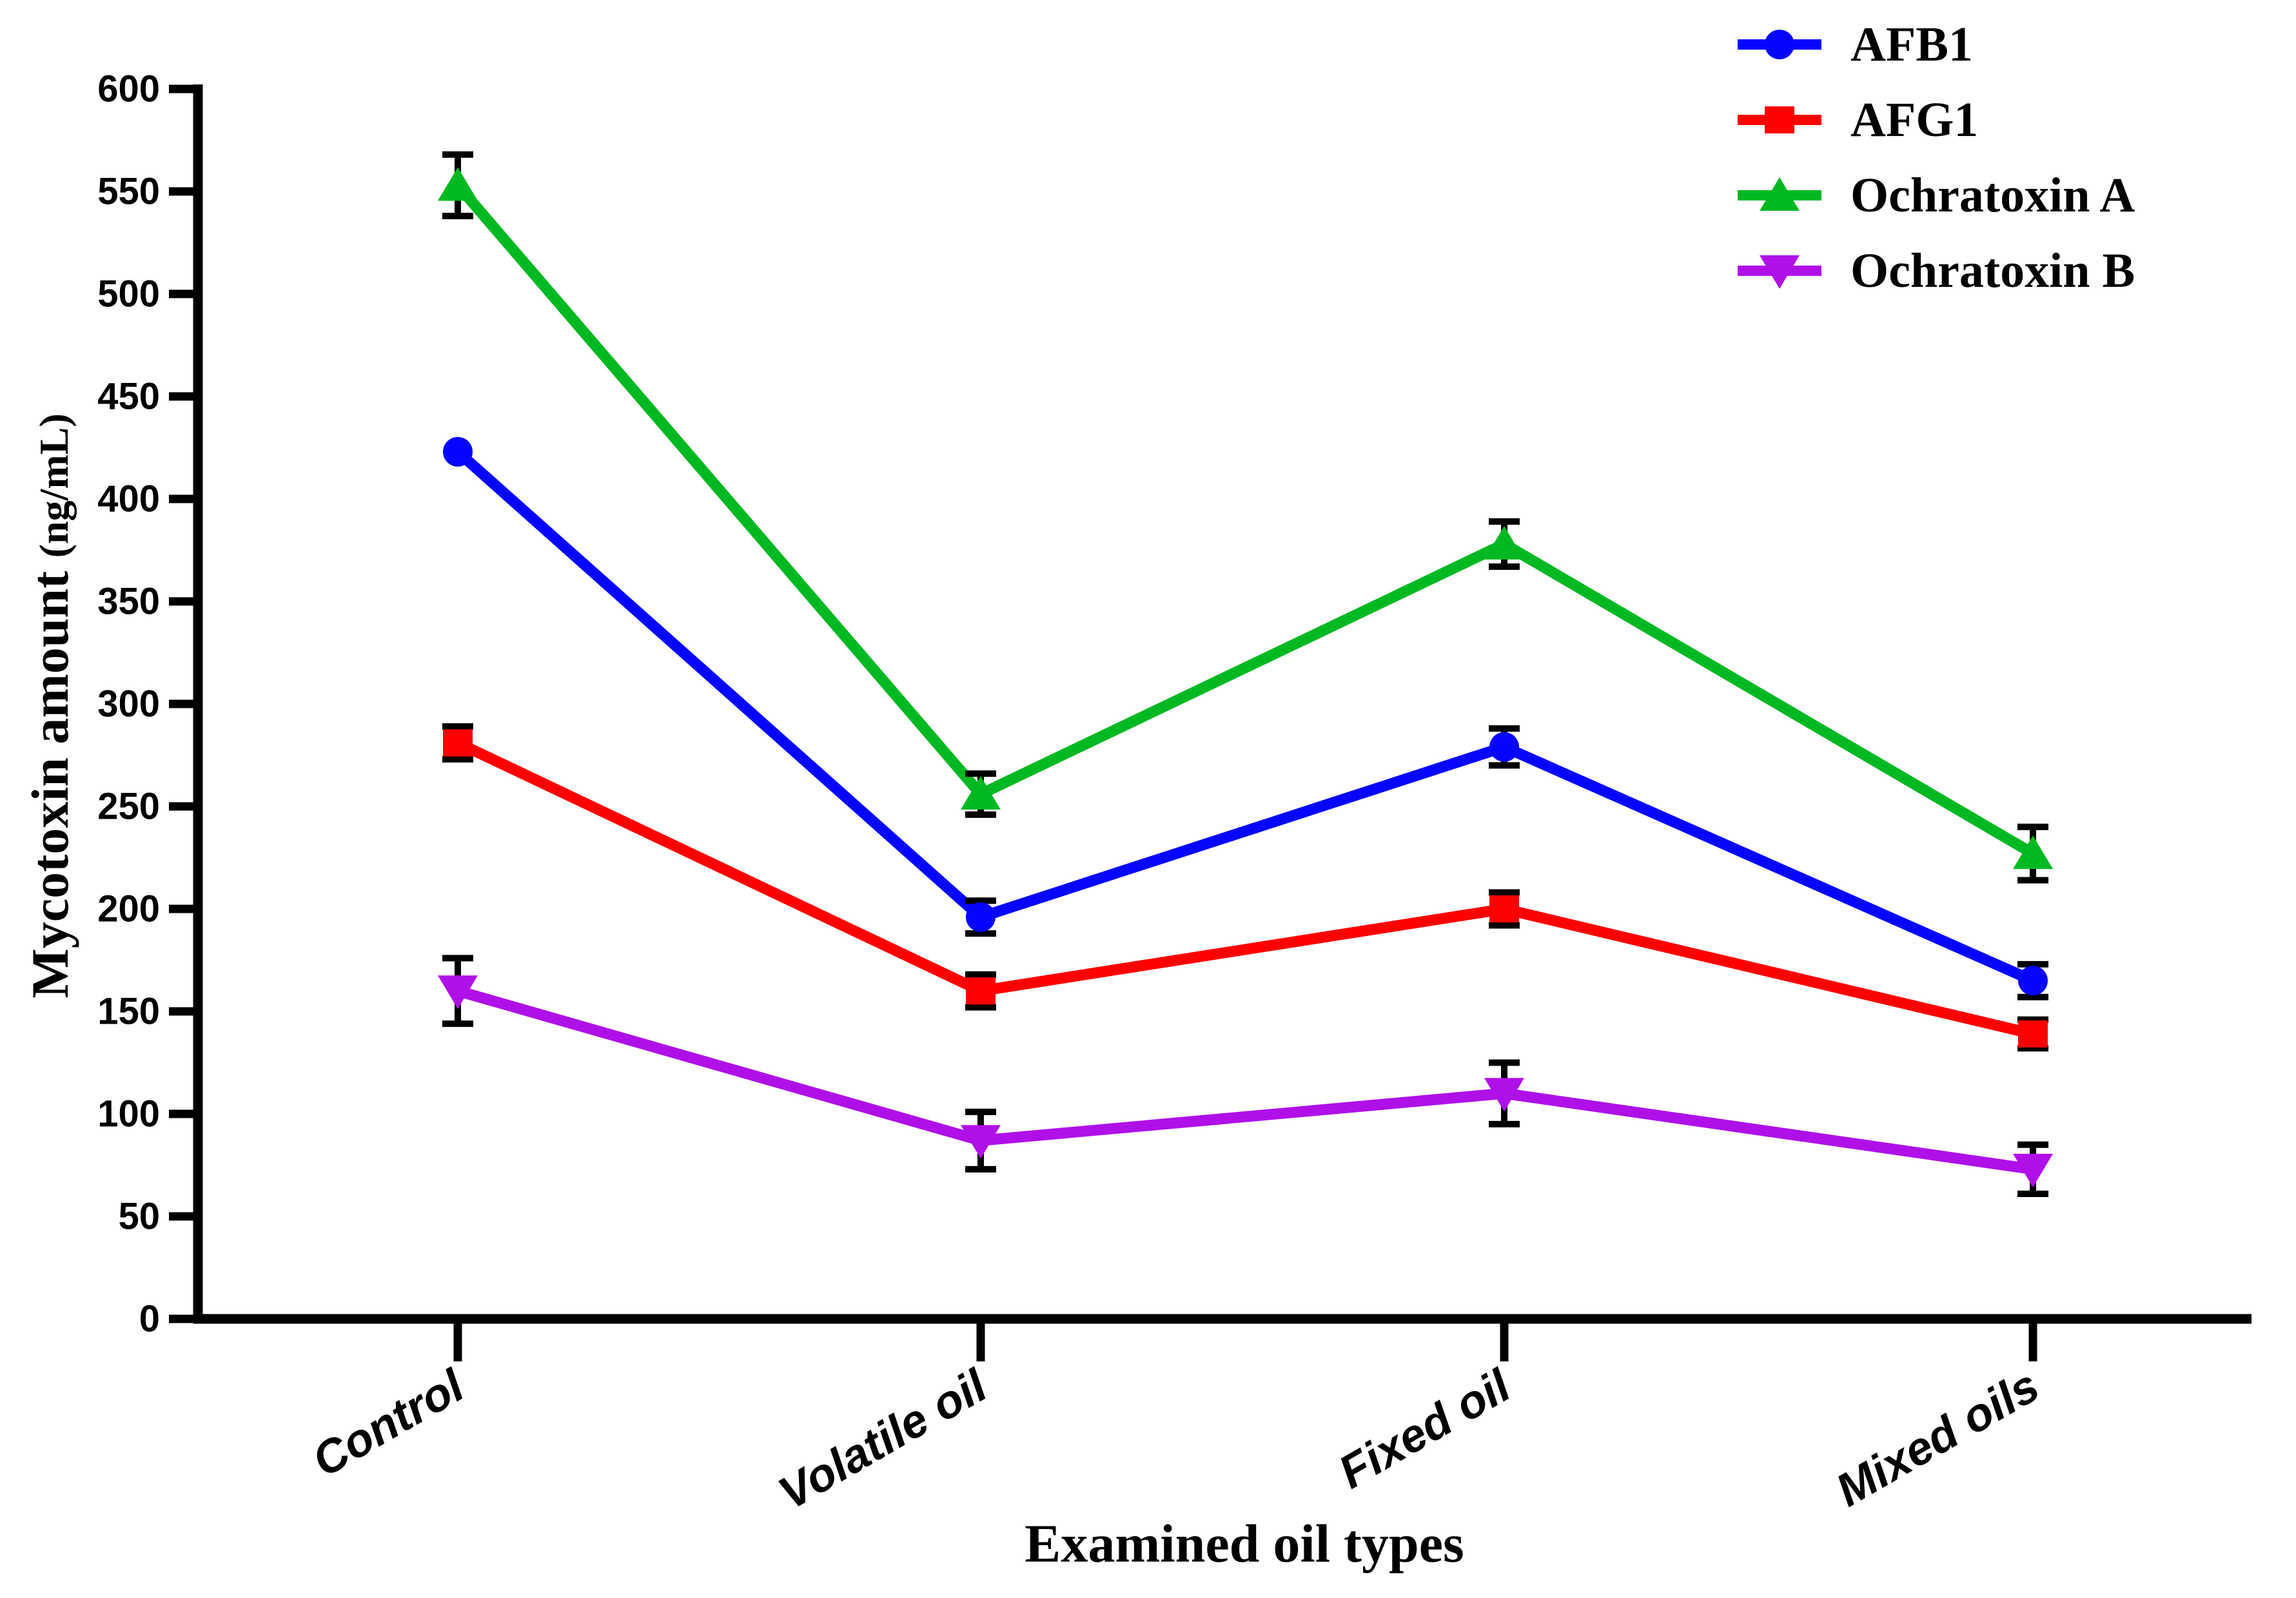 Image resolution: width=2296 pixels, height=1598 pixels. Describe the element at coordinates (1914, 119) in the screenshot. I see `legend-label: AFG1` at that location.